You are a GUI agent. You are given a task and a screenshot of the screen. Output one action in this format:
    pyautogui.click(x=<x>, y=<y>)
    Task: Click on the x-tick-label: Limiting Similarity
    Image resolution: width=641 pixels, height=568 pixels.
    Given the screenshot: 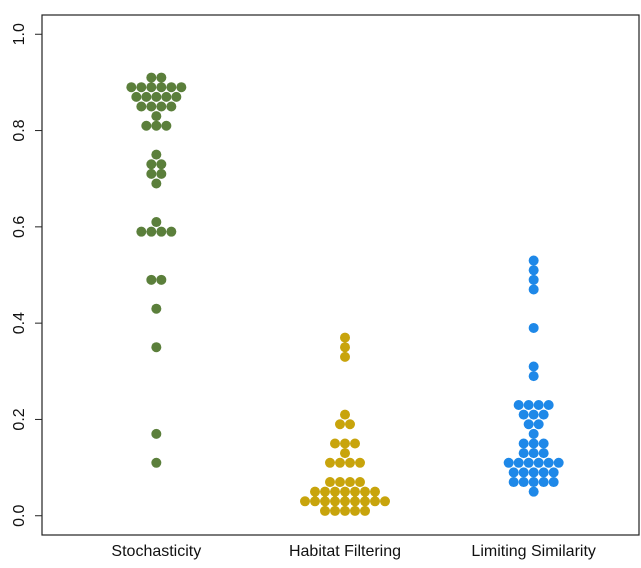 What is the action you would take?
    pyautogui.click(x=533, y=551)
    